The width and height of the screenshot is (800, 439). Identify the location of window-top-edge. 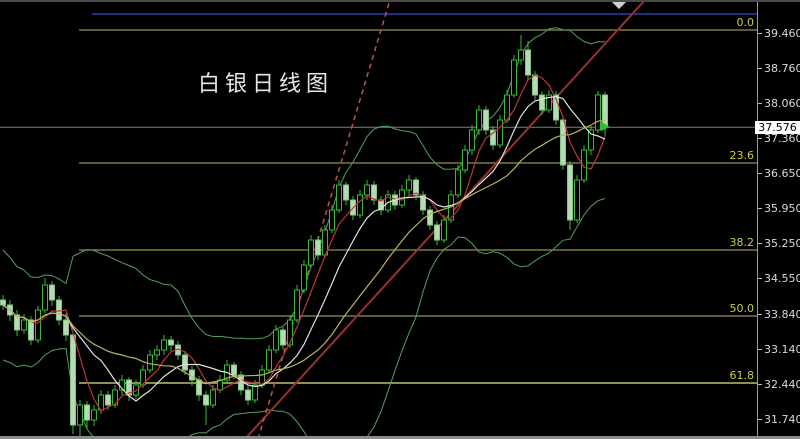
(400, 1).